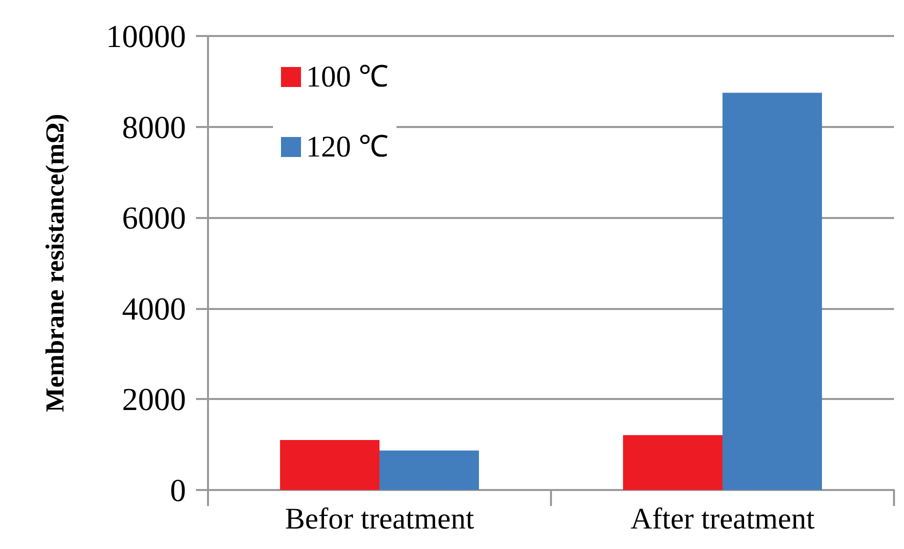 This screenshot has height=549, width=904. What do you see at coordinates (146, 36) in the screenshot?
I see `y-tick-label: 10000` at bounding box center [146, 36].